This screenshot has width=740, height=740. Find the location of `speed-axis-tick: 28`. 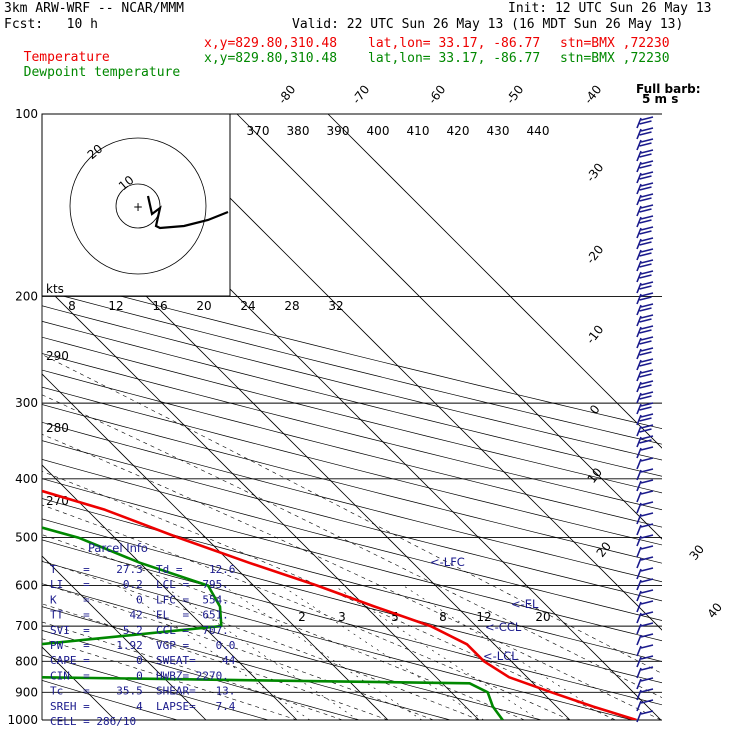

speed-axis-tick: 28 is located at coordinates (291, 306).